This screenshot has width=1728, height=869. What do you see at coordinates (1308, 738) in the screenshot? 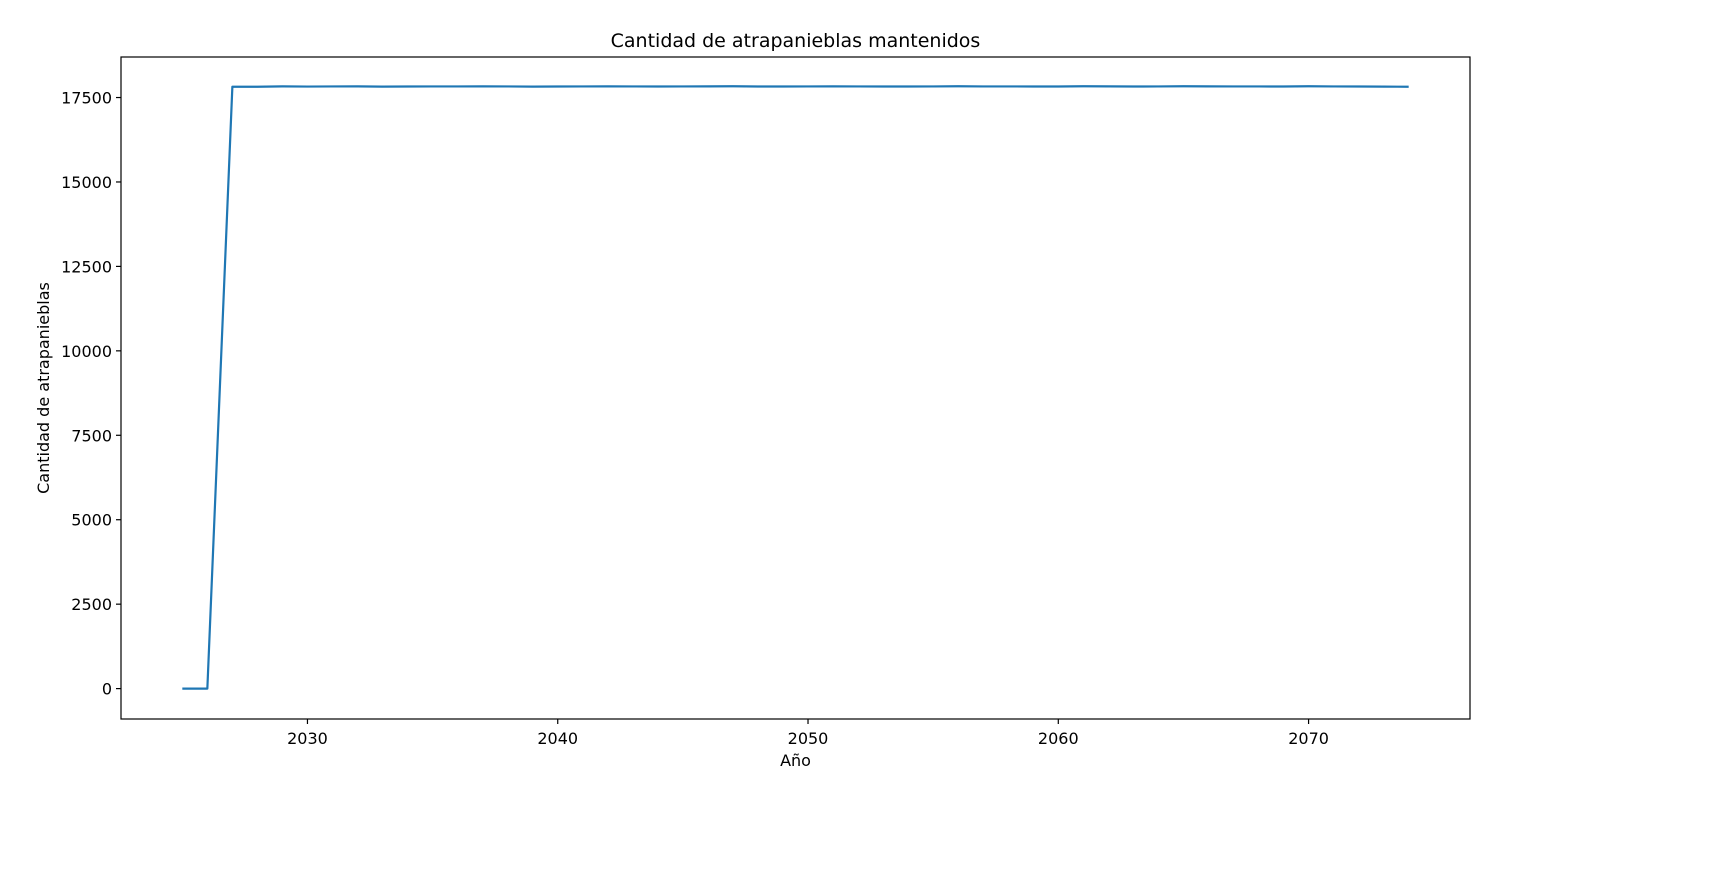
I see `x-tick-label: 2070` at bounding box center [1308, 738].